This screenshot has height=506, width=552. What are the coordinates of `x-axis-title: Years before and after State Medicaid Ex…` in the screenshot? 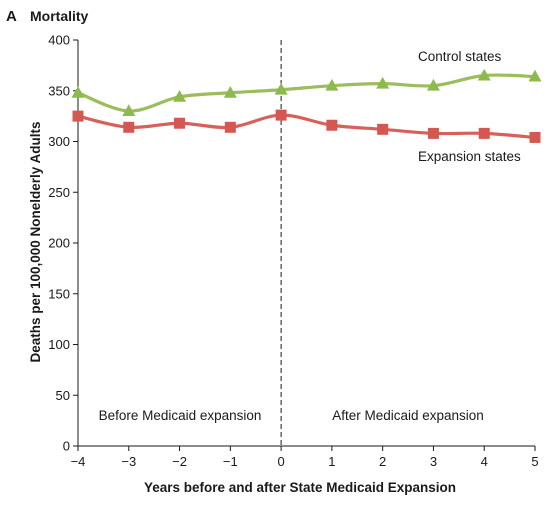 It's located at (300, 487).